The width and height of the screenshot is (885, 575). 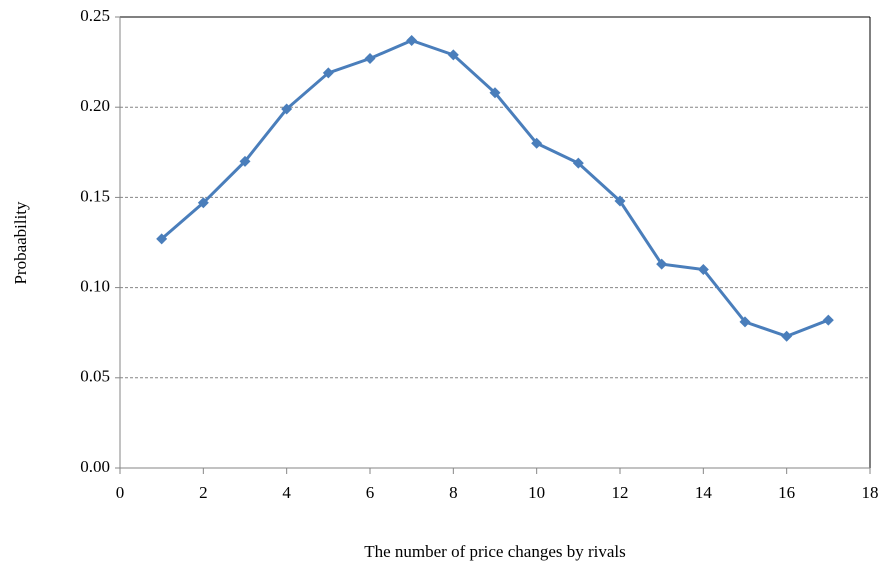 What do you see at coordinates (95, 195) in the screenshot?
I see `y-tick-label: 0.15` at bounding box center [95, 195].